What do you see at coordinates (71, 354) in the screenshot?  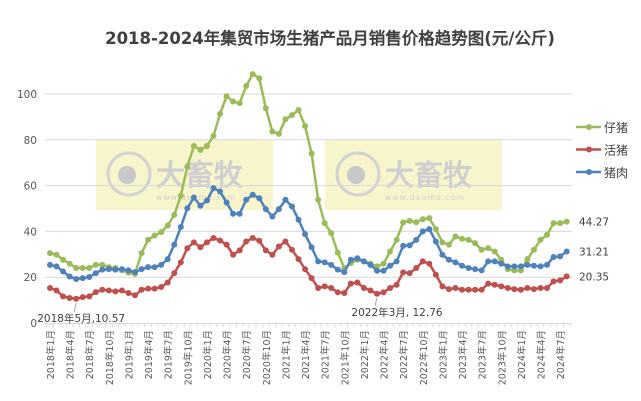 I see `x-tick-label: 2018年4月` at bounding box center [71, 354].